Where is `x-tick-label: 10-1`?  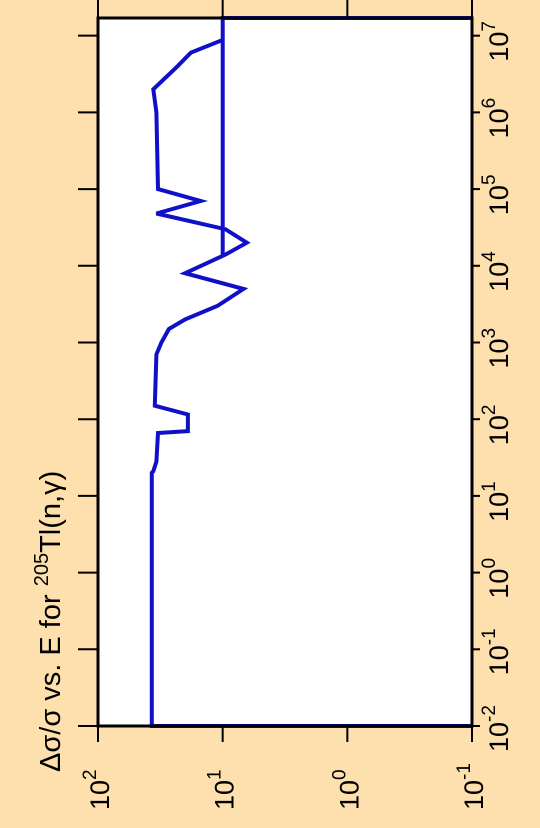
x-tick-label: 10-1 is located at coordinates (496, 651).